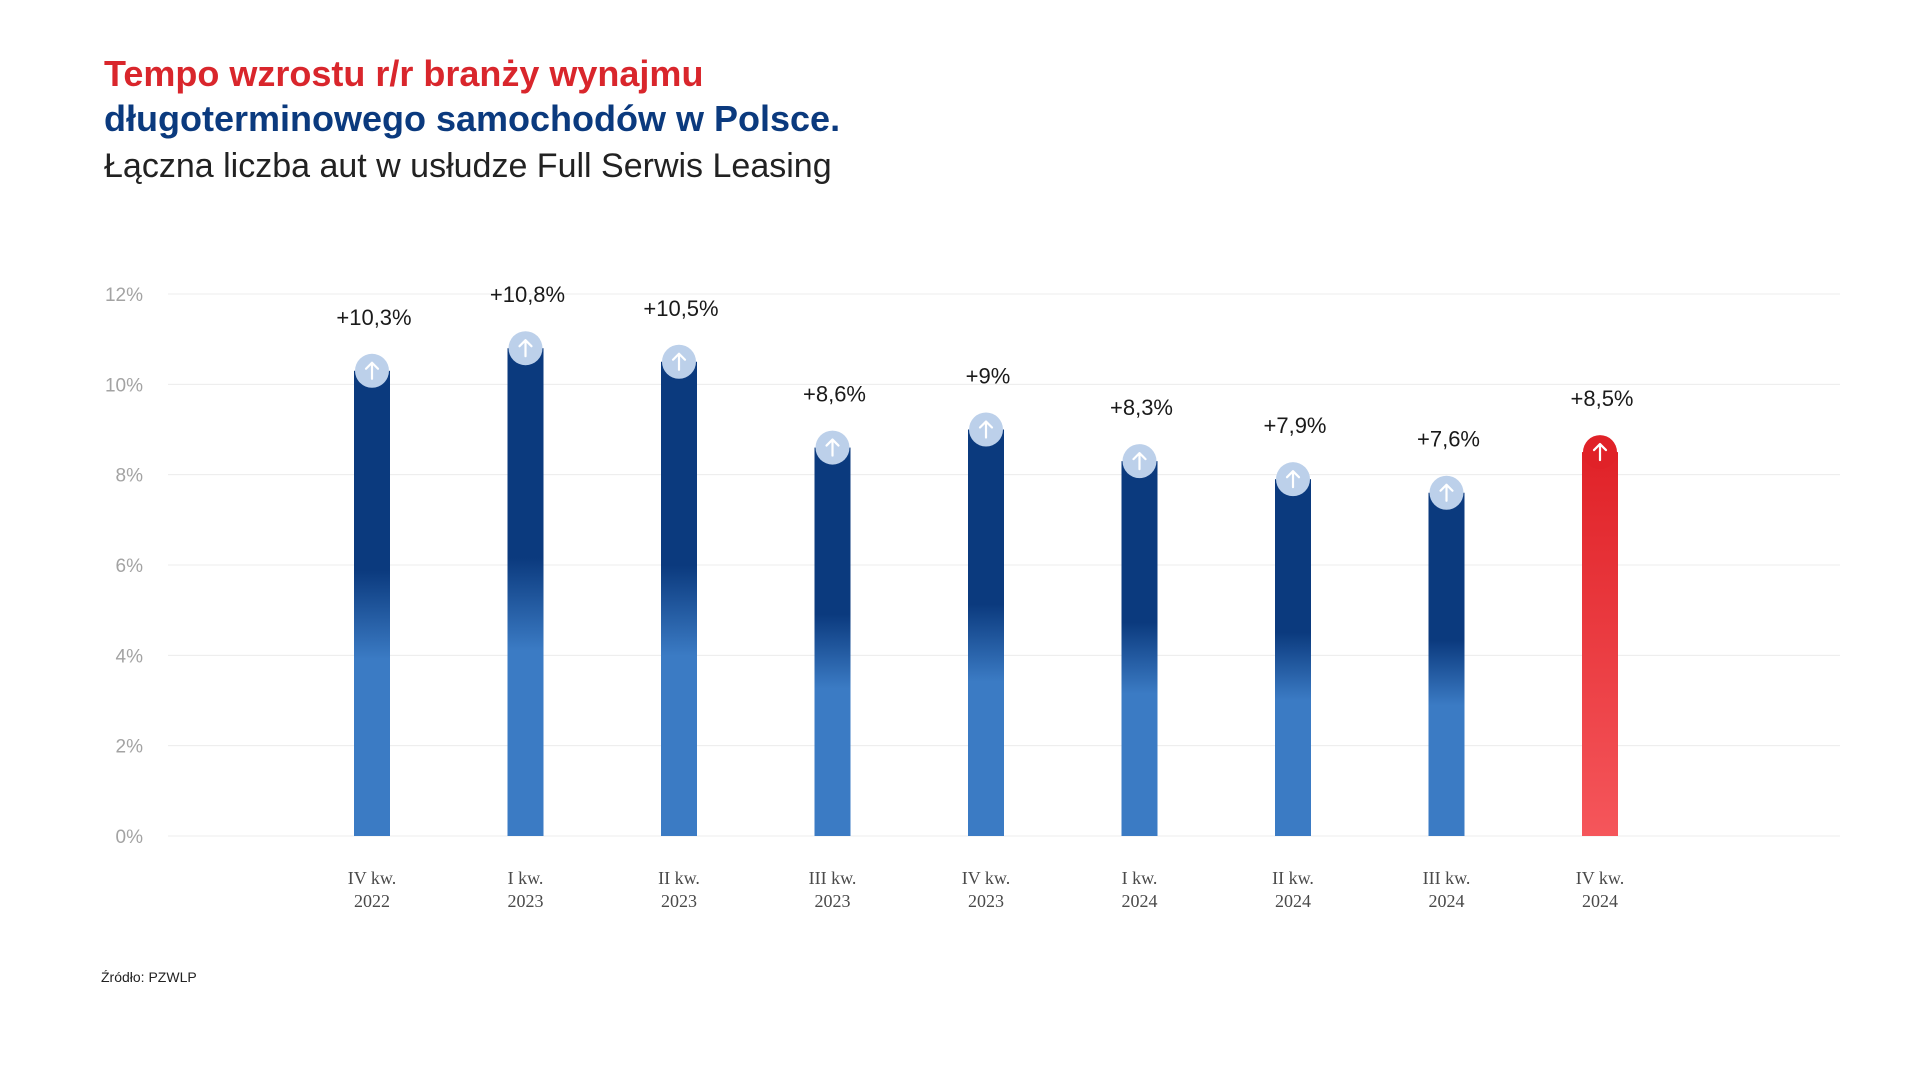  Describe the element at coordinates (527, 294) in the screenshot. I see `data-label: +10,8%` at that location.